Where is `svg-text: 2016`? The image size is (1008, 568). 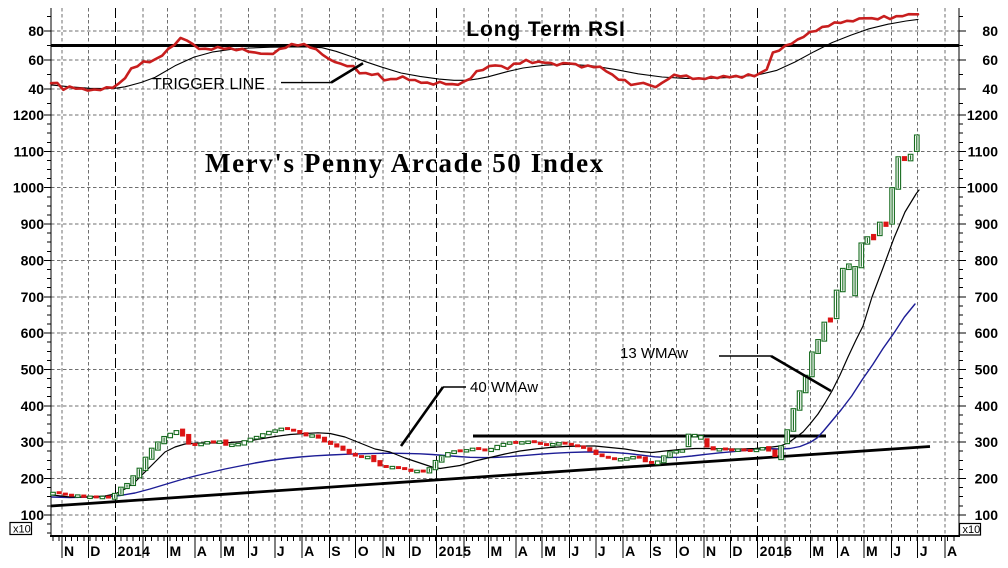 svg-text: 2016 is located at coordinates (776, 551).